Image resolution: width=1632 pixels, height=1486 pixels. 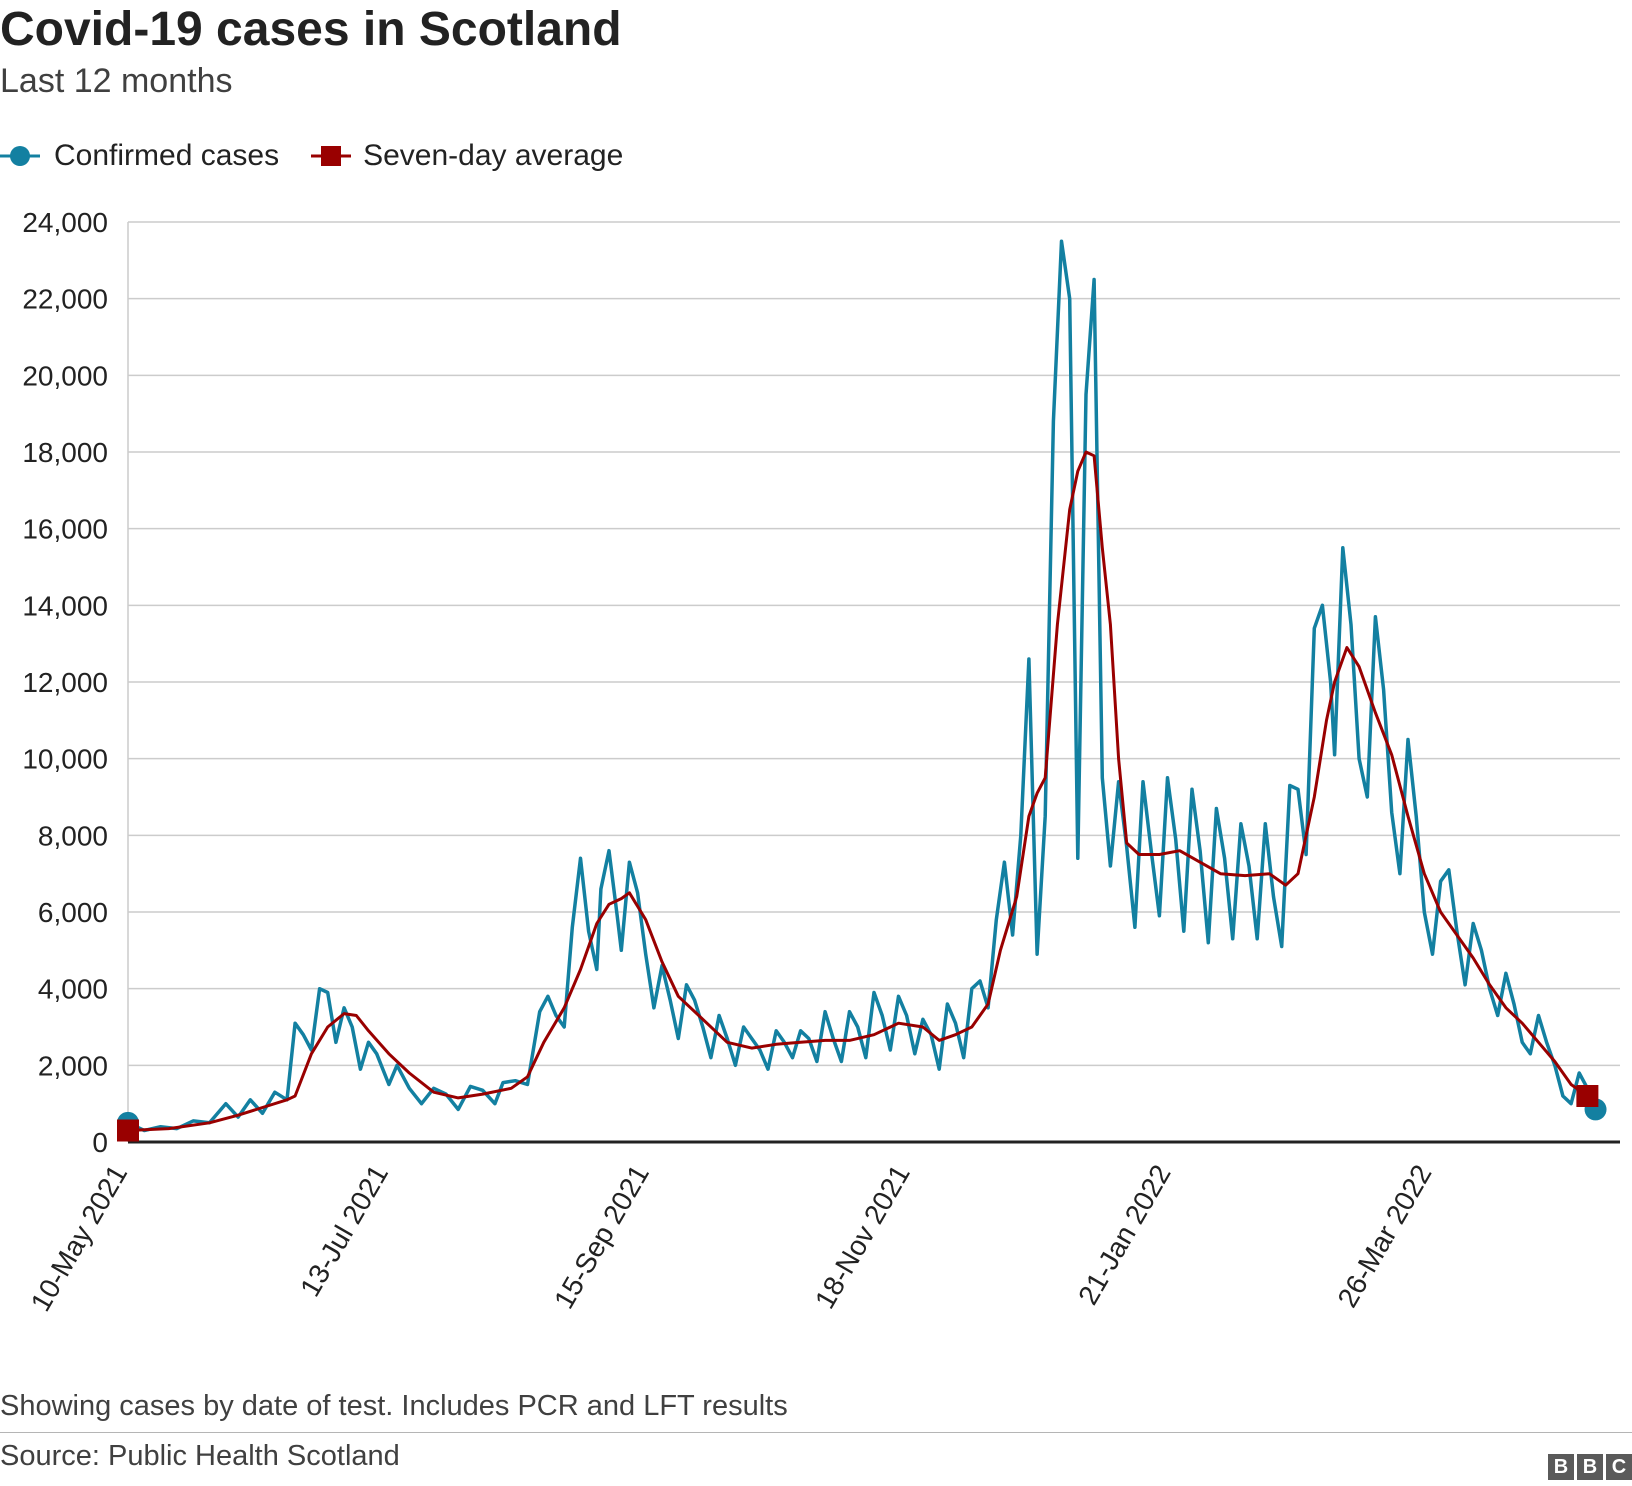 I want to click on x-tick-label: 26-Mar 2022, so click(x=1384, y=1236).